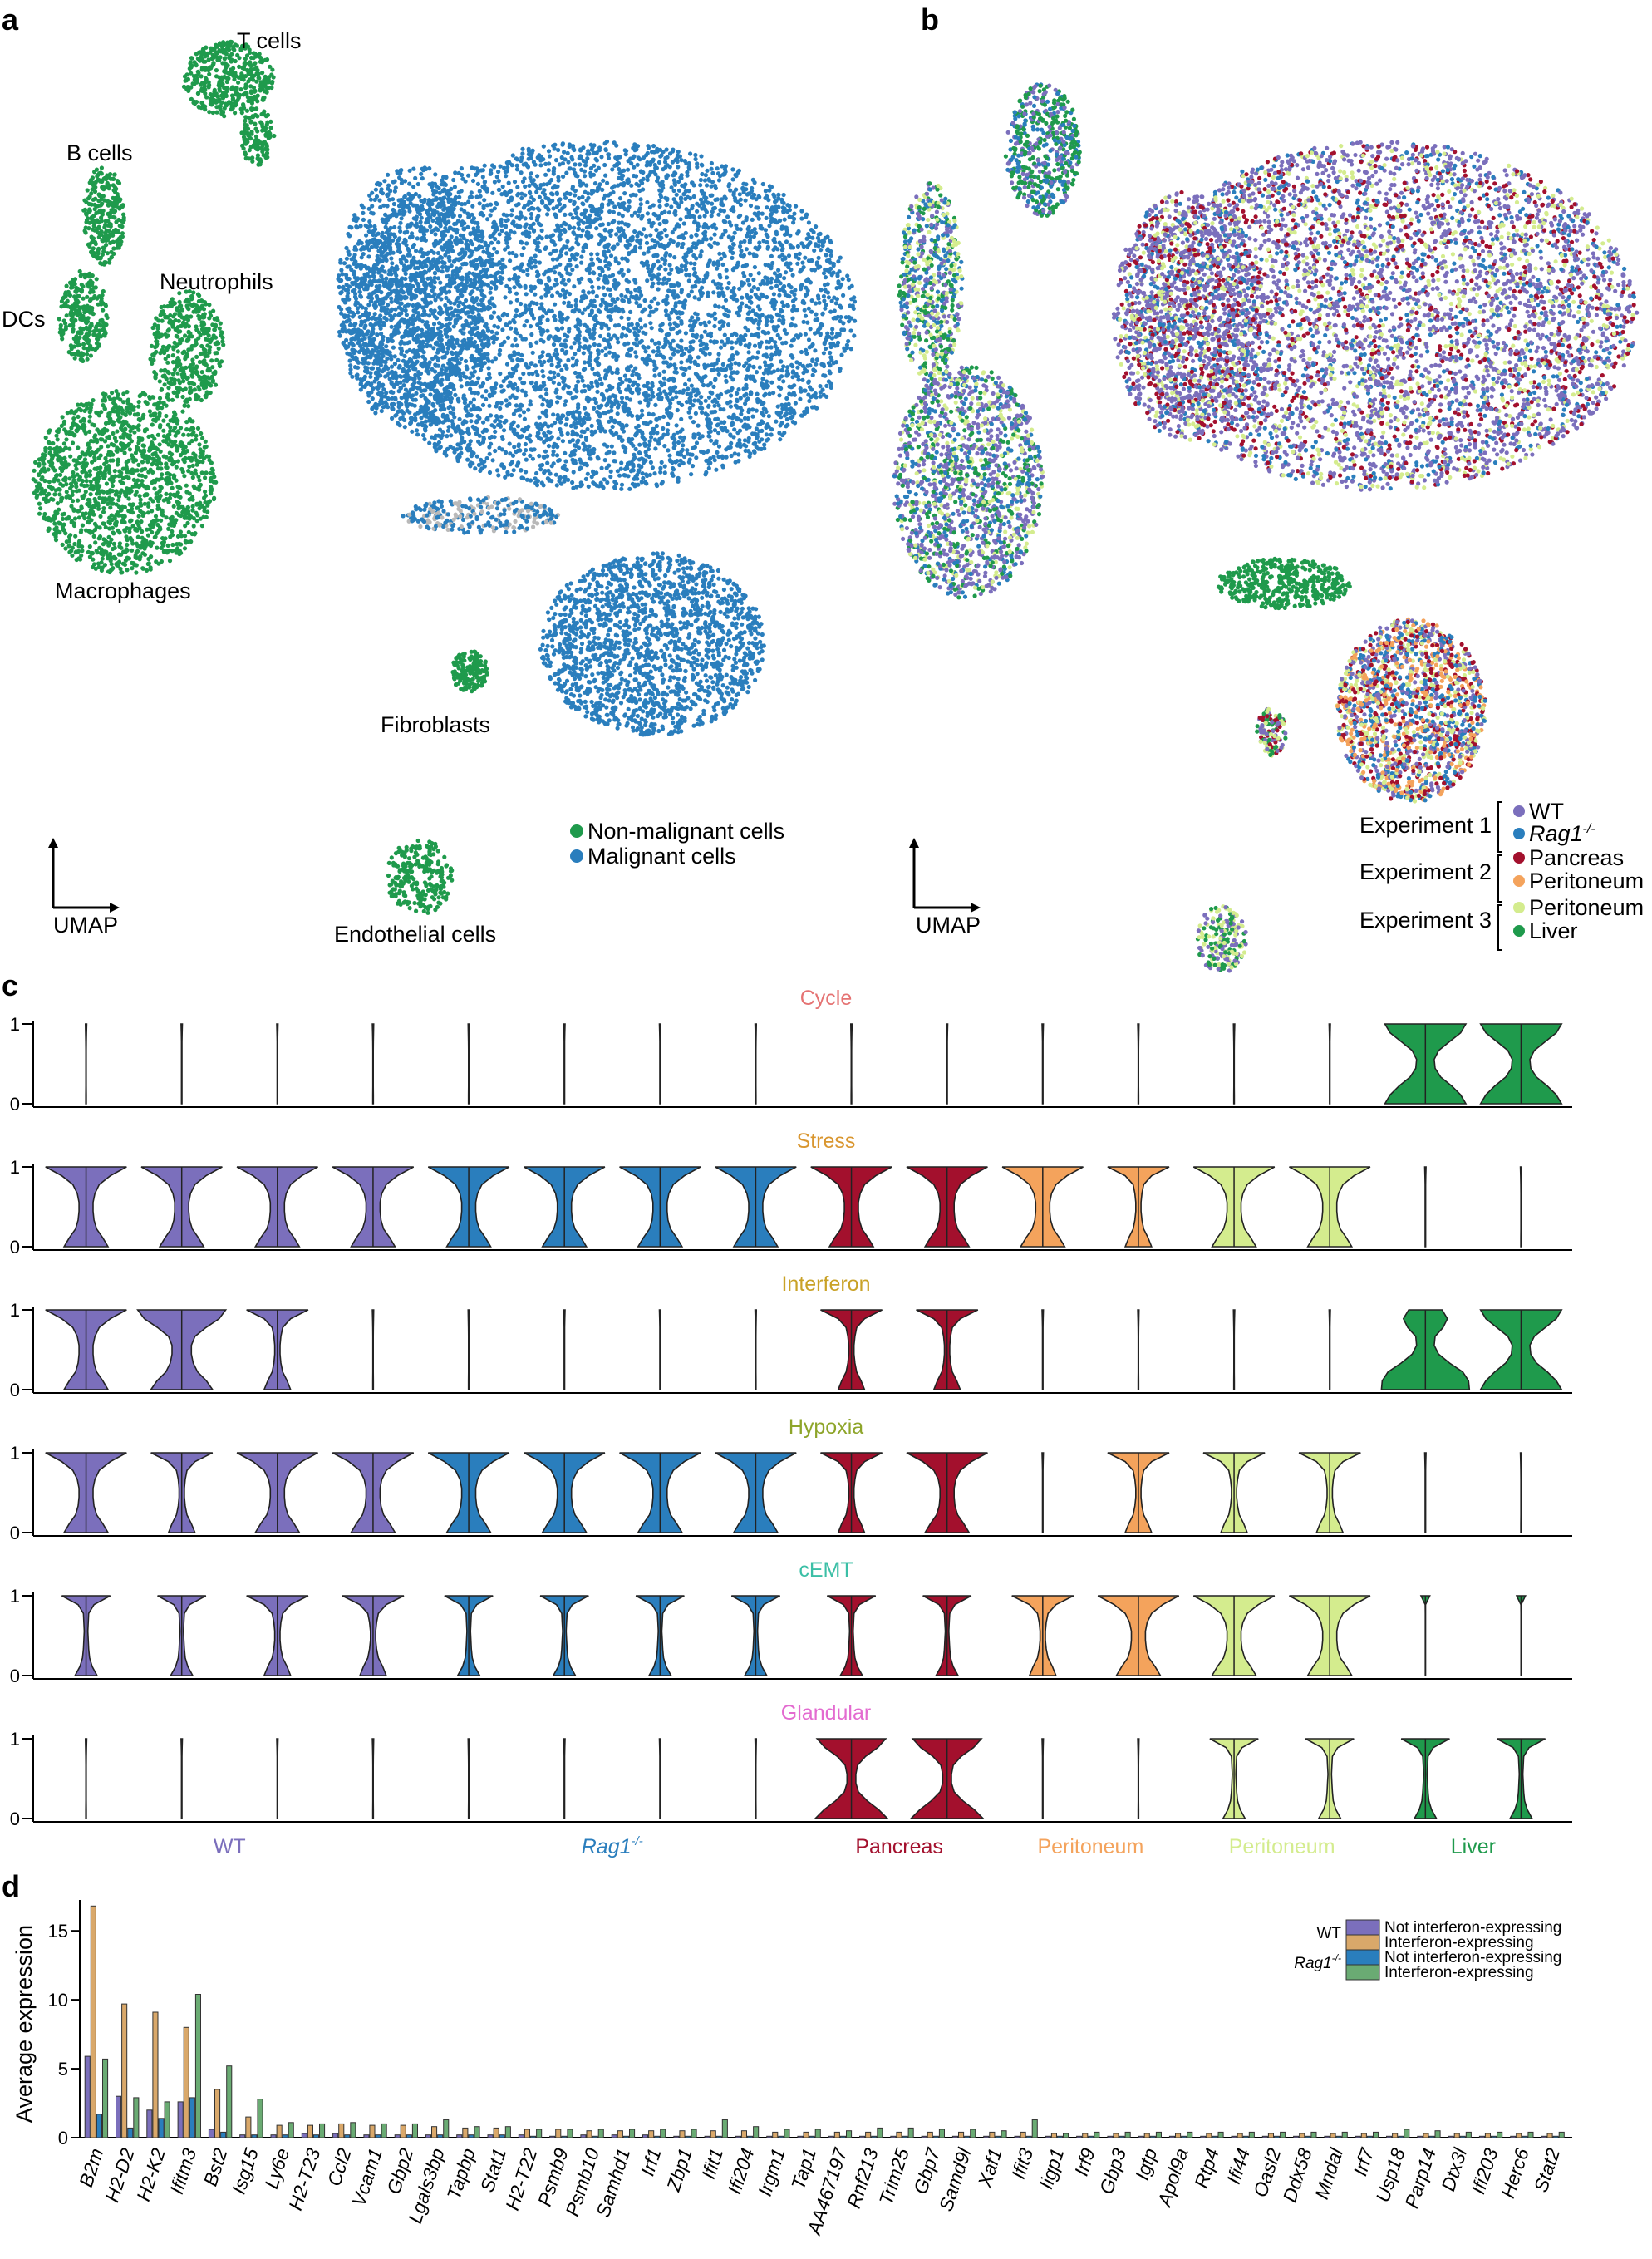 This screenshot has height=2259, width=1652. Describe the element at coordinates (24, 320) in the screenshot. I see `label-dcs: DCs` at that location.